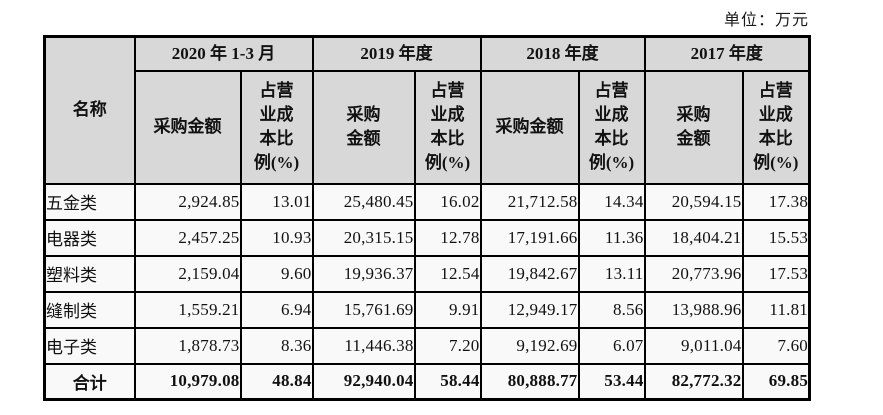  Describe the element at coordinates (529, 237) in the screenshot. I see `amount-cell: 17,191.66` at that location.